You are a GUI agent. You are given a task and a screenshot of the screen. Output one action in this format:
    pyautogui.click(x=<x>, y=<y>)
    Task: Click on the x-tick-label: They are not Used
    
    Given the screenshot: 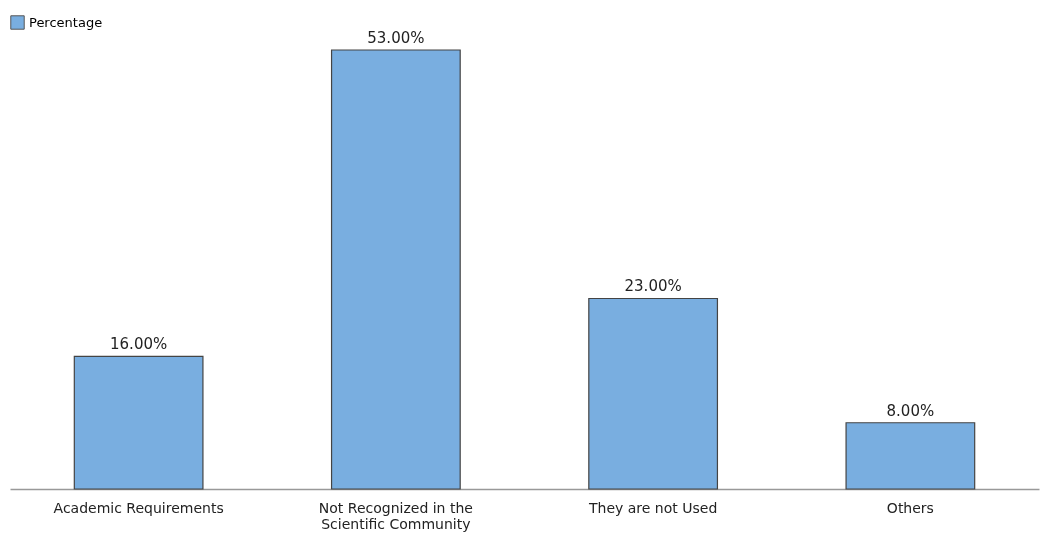 What is the action you would take?
    pyautogui.click(x=652, y=507)
    